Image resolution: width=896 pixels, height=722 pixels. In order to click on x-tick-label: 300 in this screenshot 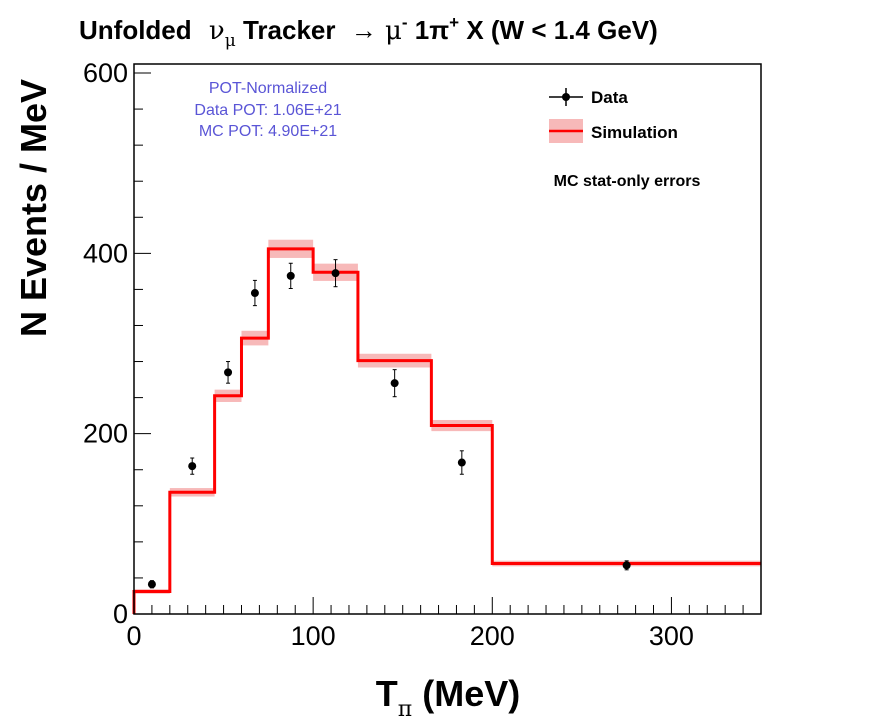, I will do `click(671, 636)`.